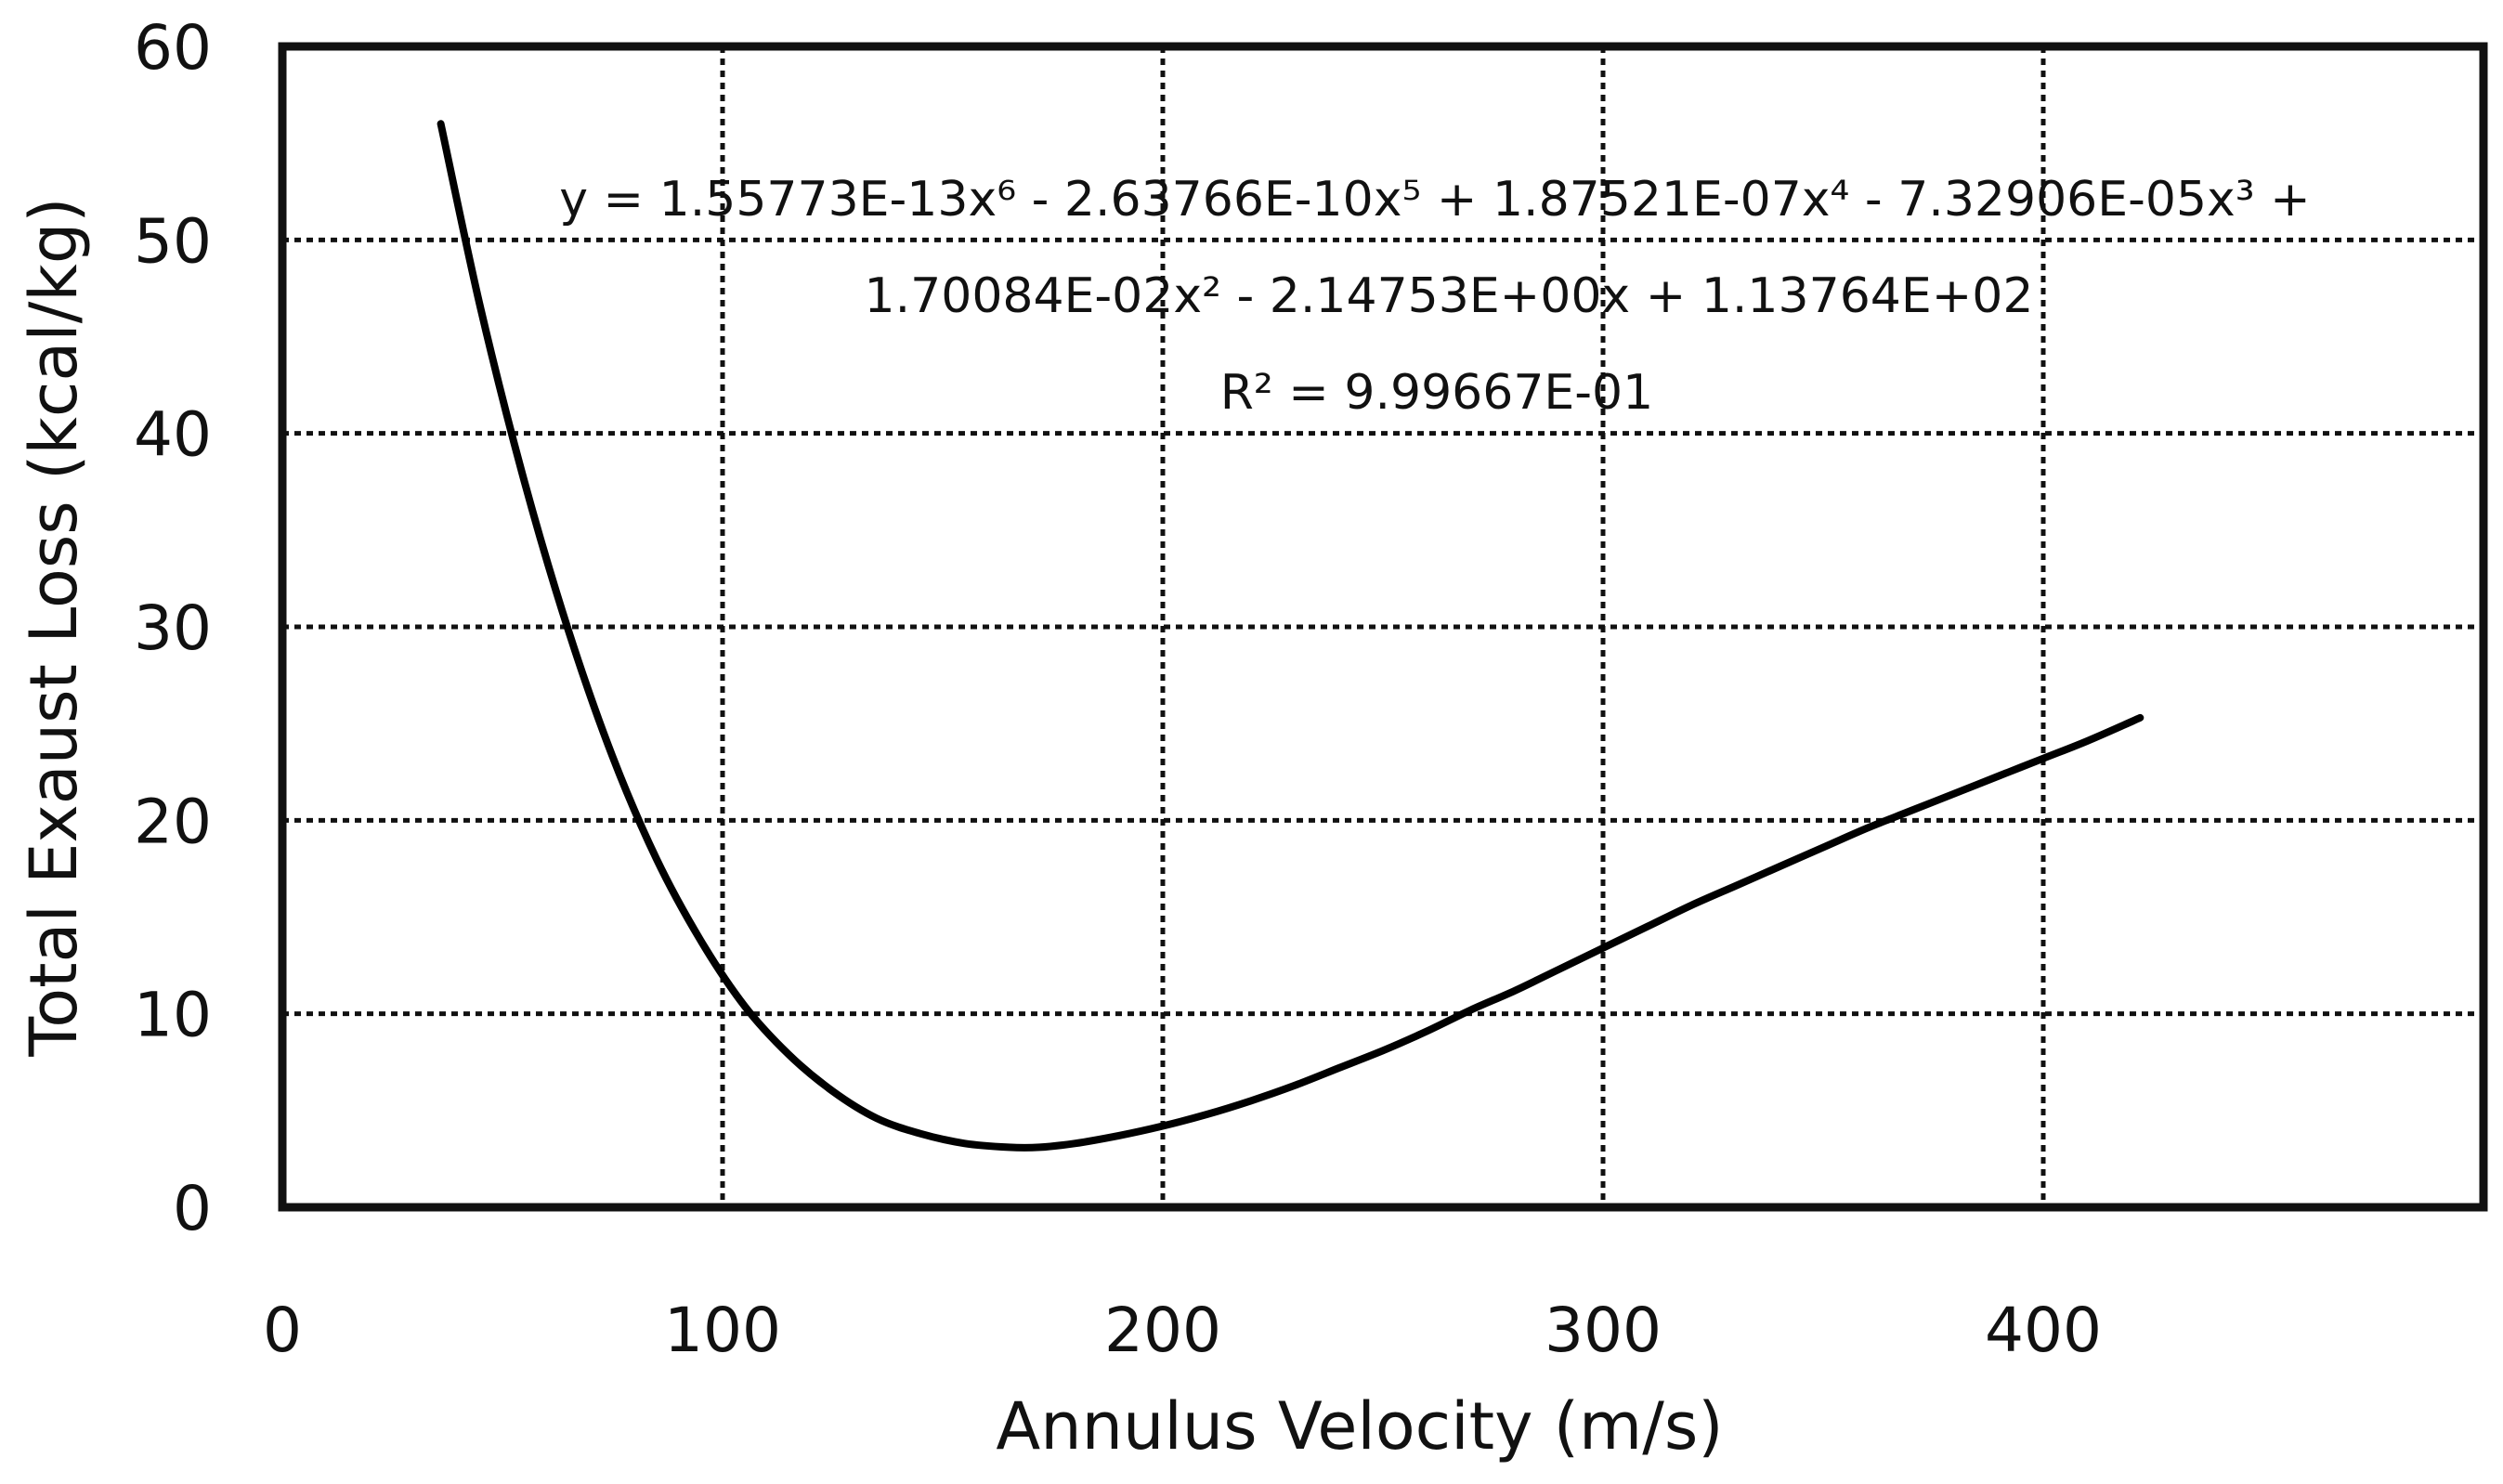 This screenshot has height=1484, width=2503. I want to click on x-tick-label: 100, so click(722, 1330).